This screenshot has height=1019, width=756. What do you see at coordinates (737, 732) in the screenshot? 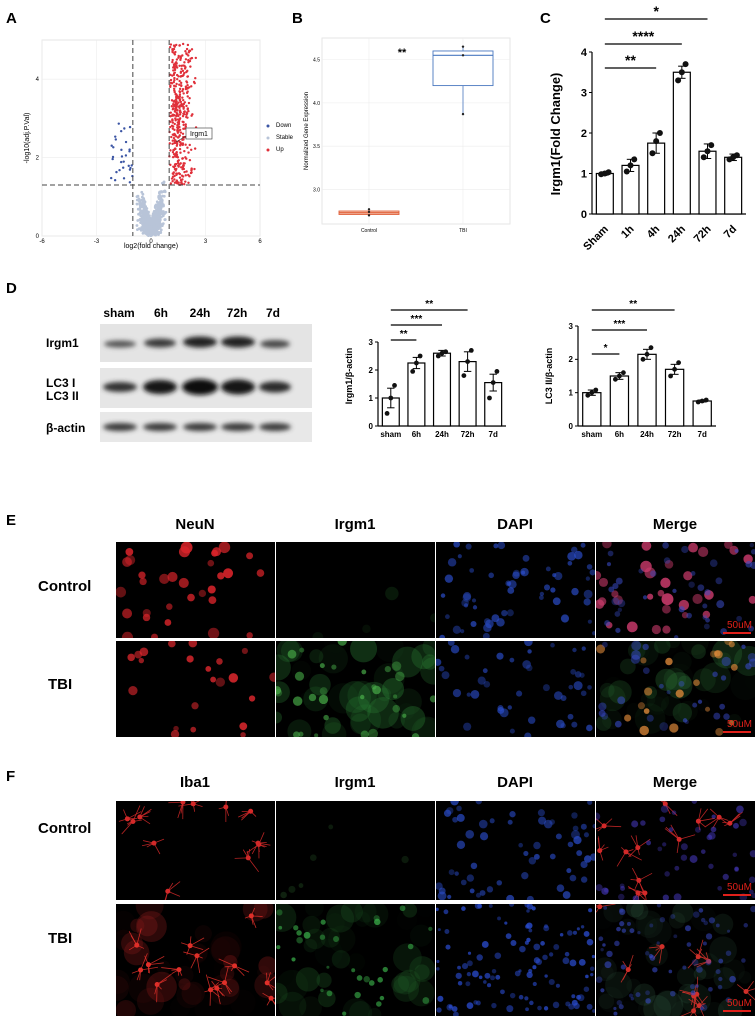
I see `scale-bar` at bounding box center [737, 732].